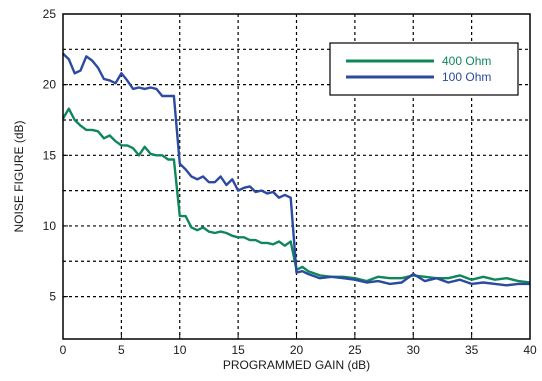 The width and height of the screenshot is (542, 381). What do you see at coordinates (50, 85) in the screenshot?
I see `y-tick-label-20: 20` at bounding box center [50, 85].